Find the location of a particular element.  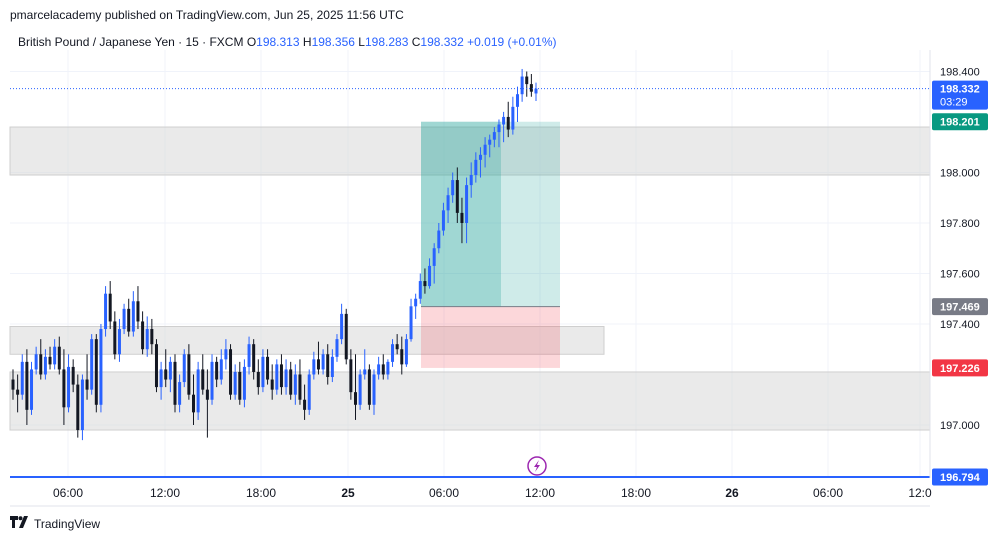

countdown-label: 03:29 is located at coordinates (954, 103).